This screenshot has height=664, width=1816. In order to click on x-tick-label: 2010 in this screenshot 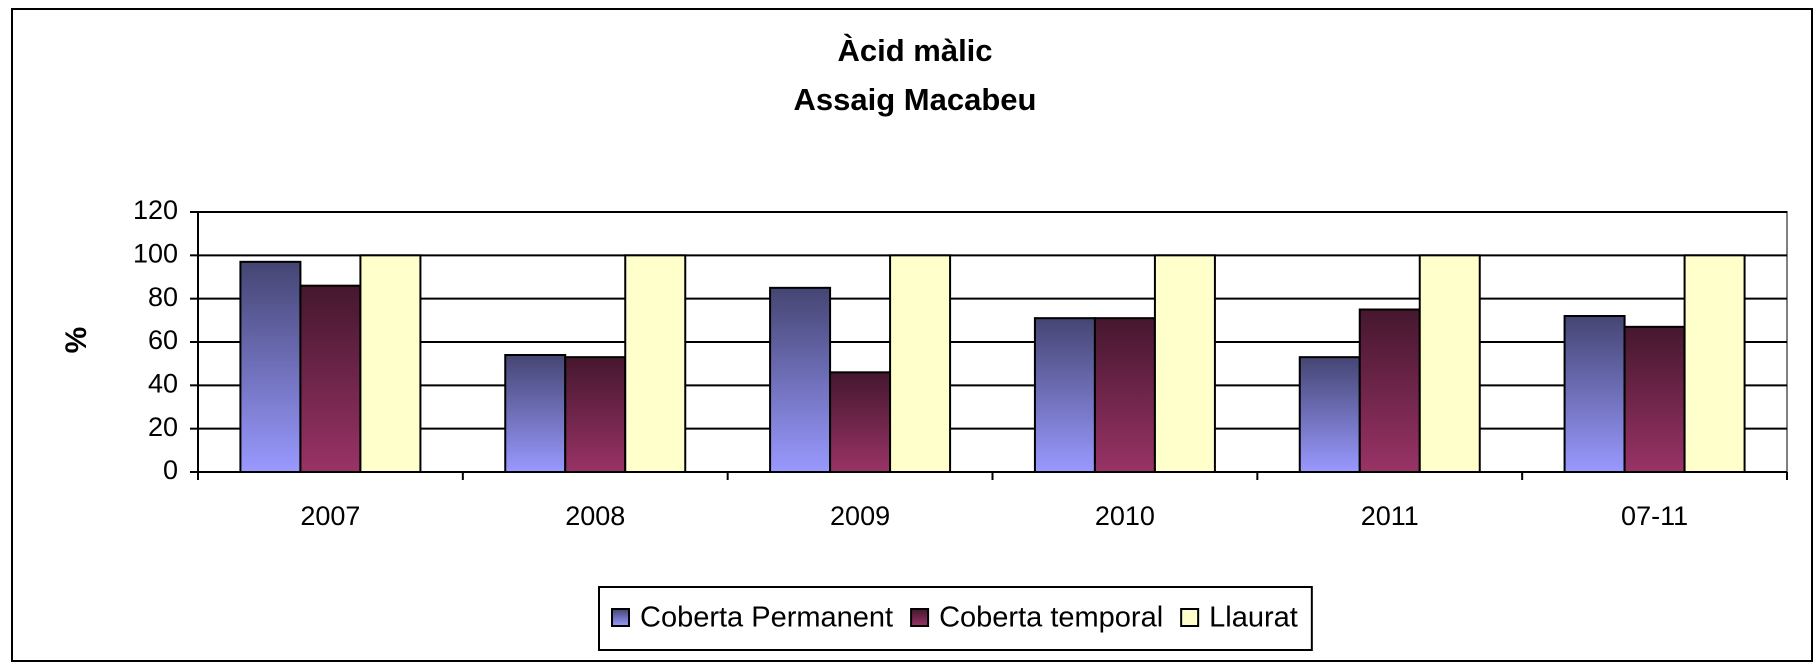, I will do `click(1125, 516)`.